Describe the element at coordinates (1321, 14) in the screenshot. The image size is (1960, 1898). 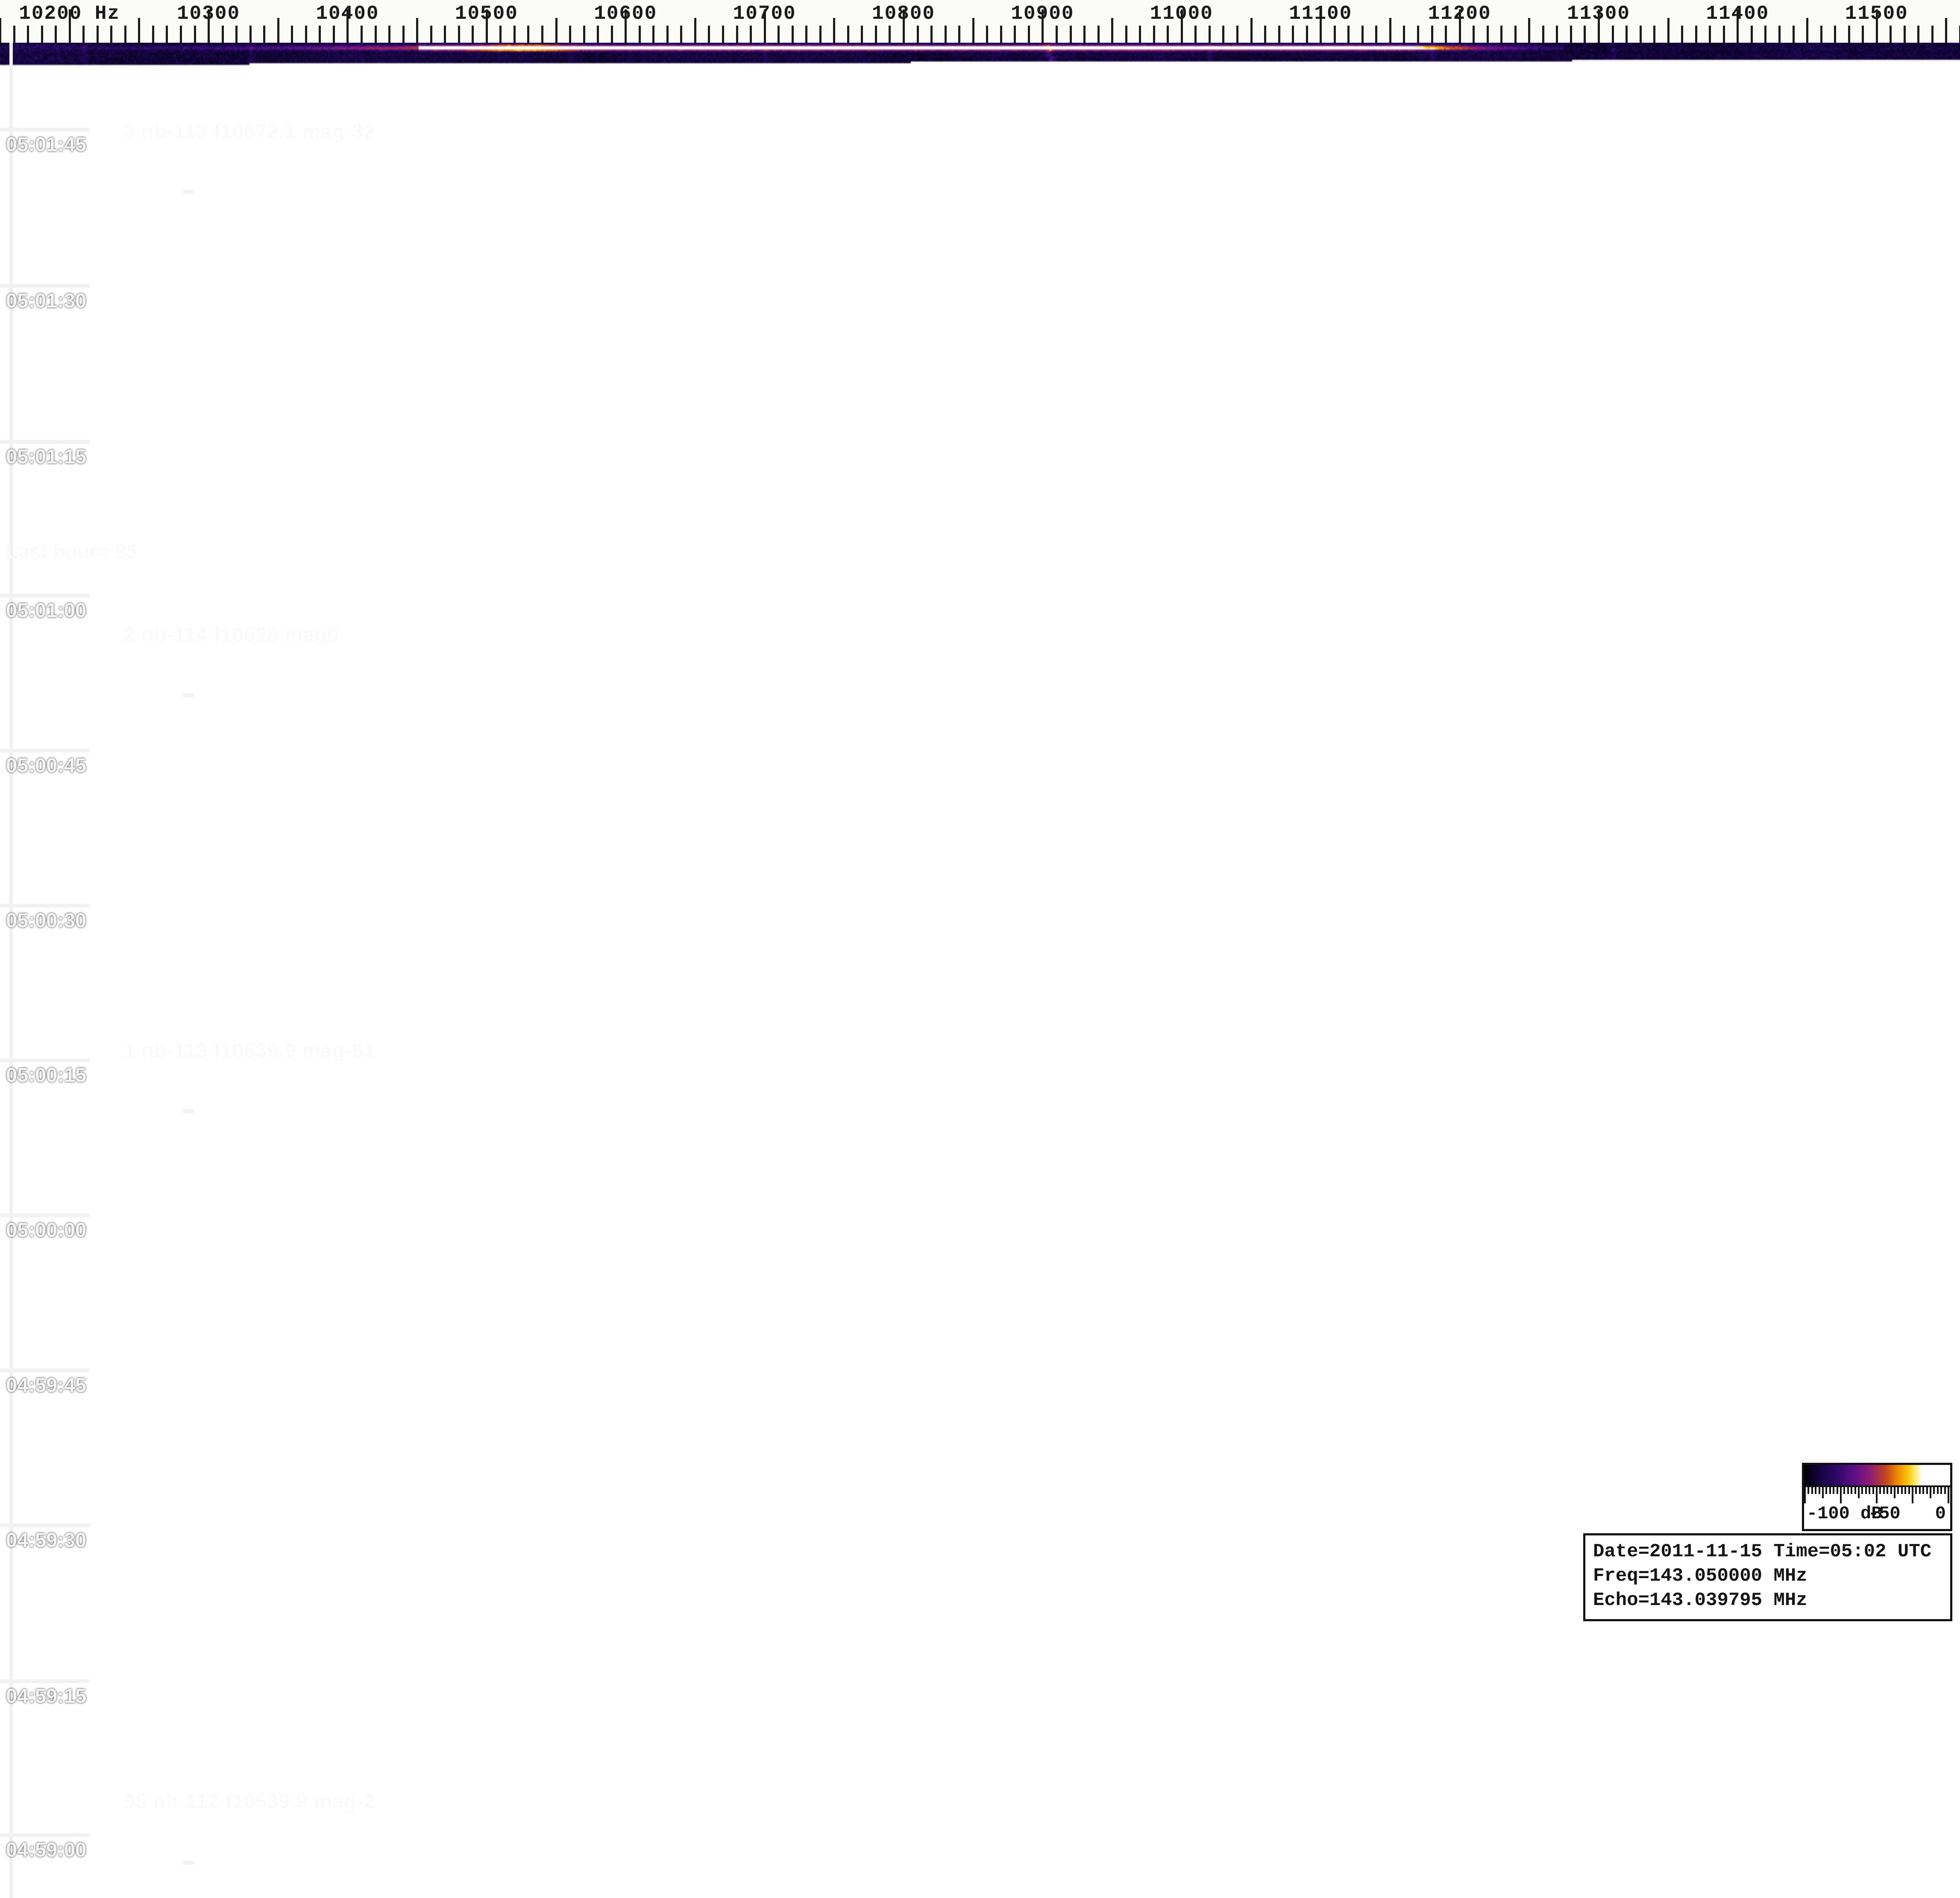
I see `freq-axis-label: 11100` at that location.